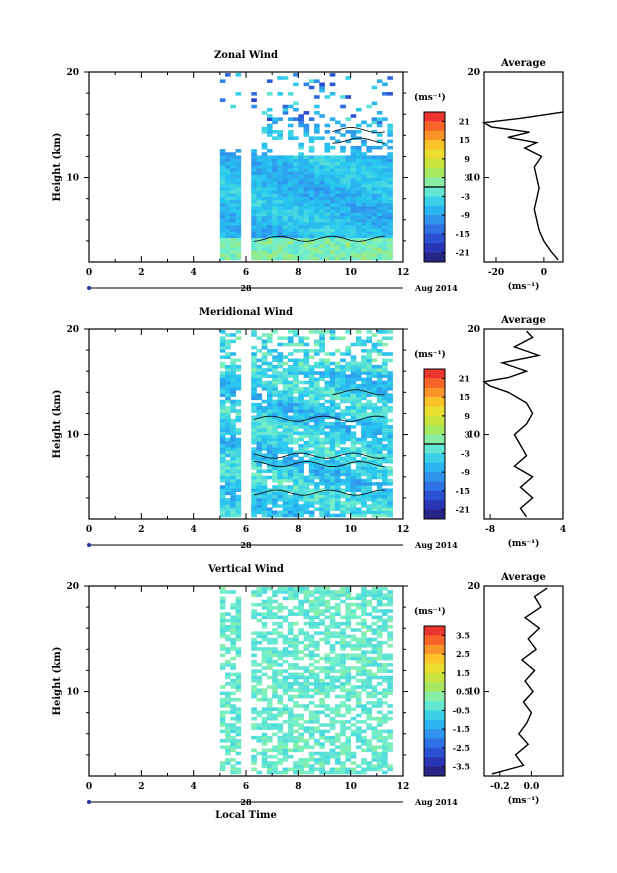 Image resolution: width=617 pixels, height=873 pixels. What do you see at coordinates (57, 167) in the screenshot?
I see `y-axis-label: Height (km)` at bounding box center [57, 167].